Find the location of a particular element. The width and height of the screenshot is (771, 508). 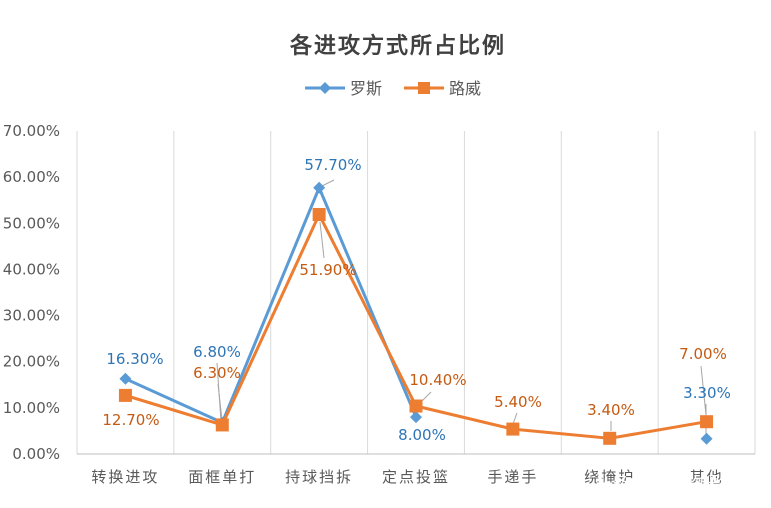

data-label-luwei: 3.40% is located at coordinates (611, 410).